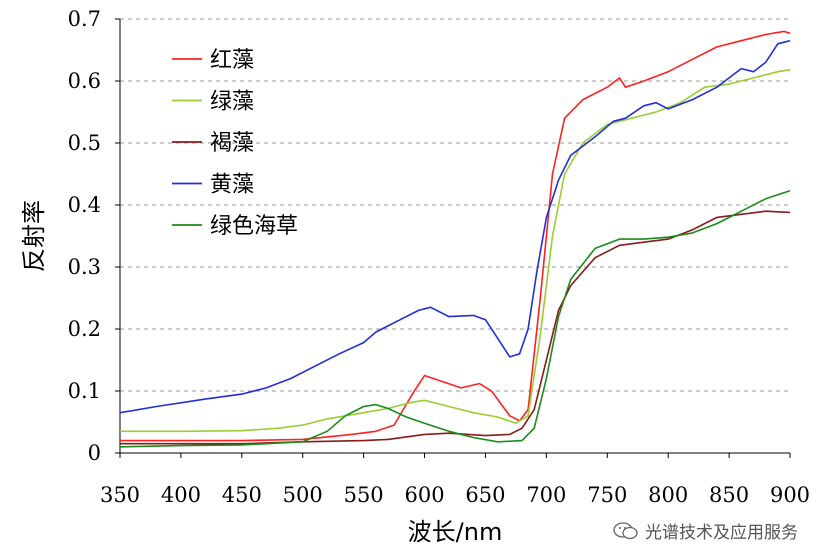 The height and width of the screenshot is (557, 822). What do you see at coordinates (668, 495) in the screenshot?
I see `x-tick-label: 800` at bounding box center [668, 495].